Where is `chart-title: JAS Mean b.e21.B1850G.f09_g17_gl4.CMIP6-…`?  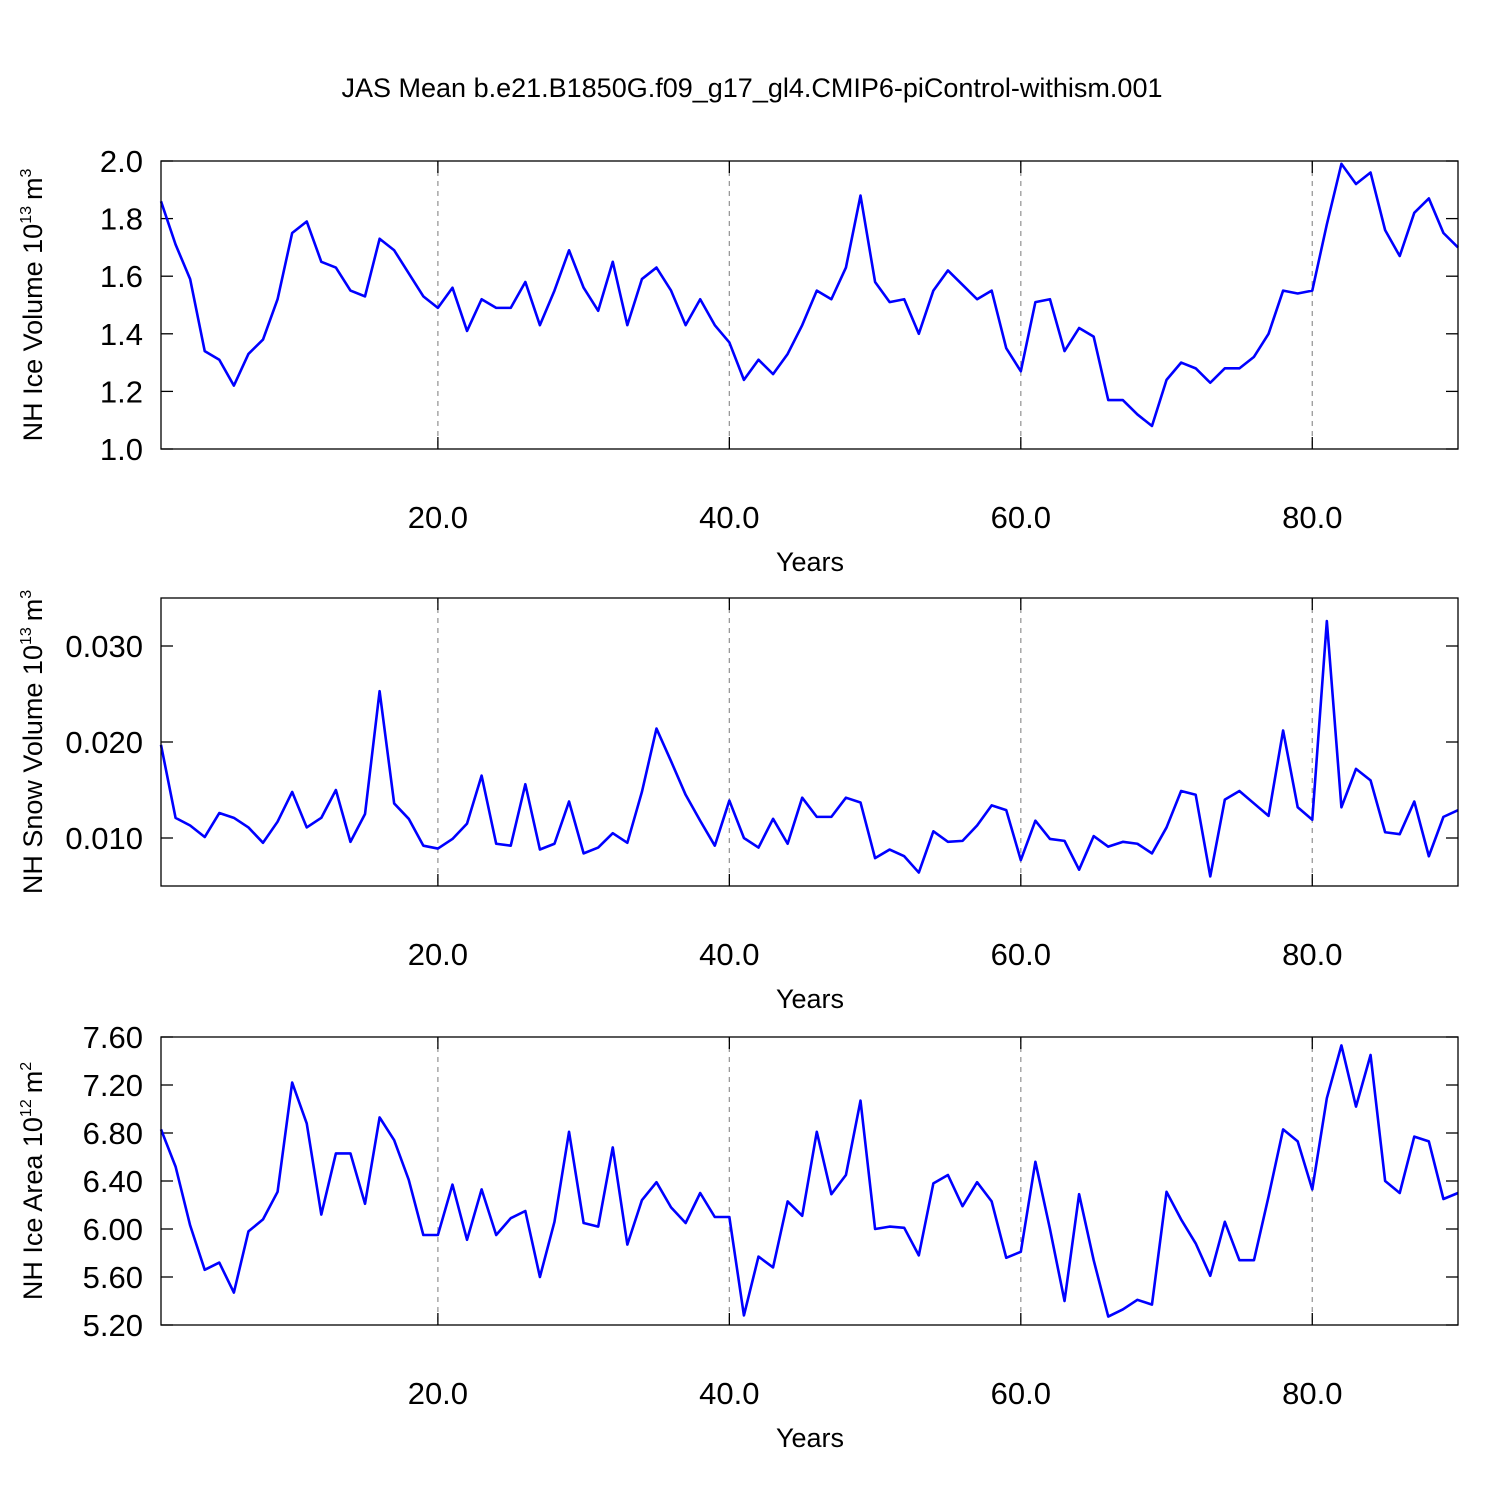 chart-title: JAS Mean b.e21.B1850G.f09_g17_gl4.CMIP6-… is located at coordinates (752, 88).